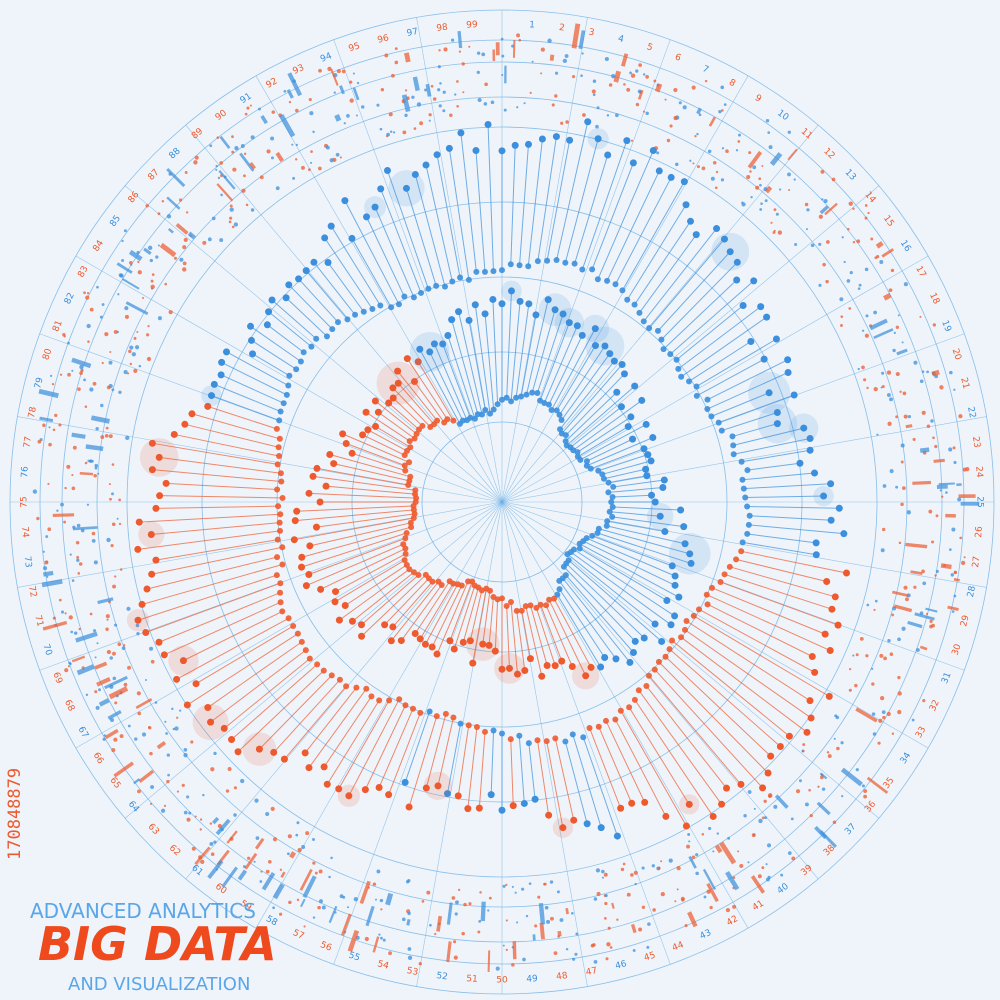  What do you see at coordinates (412, 972) in the screenshot?
I see `ring-label: 53` at bounding box center [412, 972].